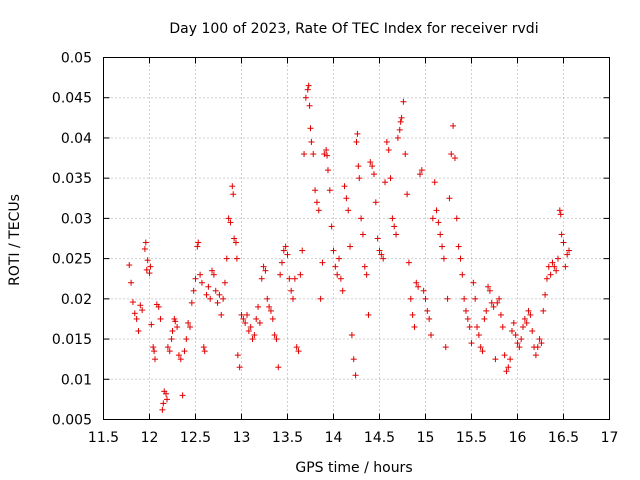 The image size is (640, 480). What do you see at coordinates (242, 438) in the screenshot?
I see `x-tick-label: 13` at bounding box center [242, 438].